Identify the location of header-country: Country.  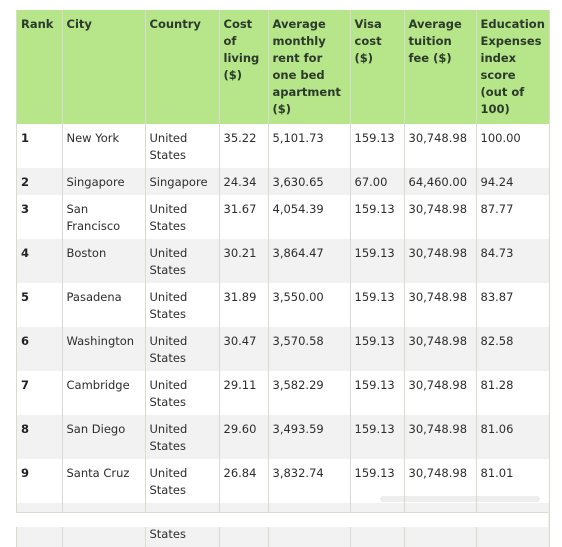
(182, 67).